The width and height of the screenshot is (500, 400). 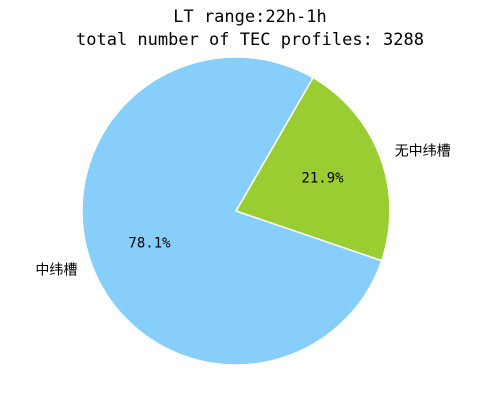 I want to click on chart-title-line-1: LT range:22h-1h, so click(x=250, y=17).